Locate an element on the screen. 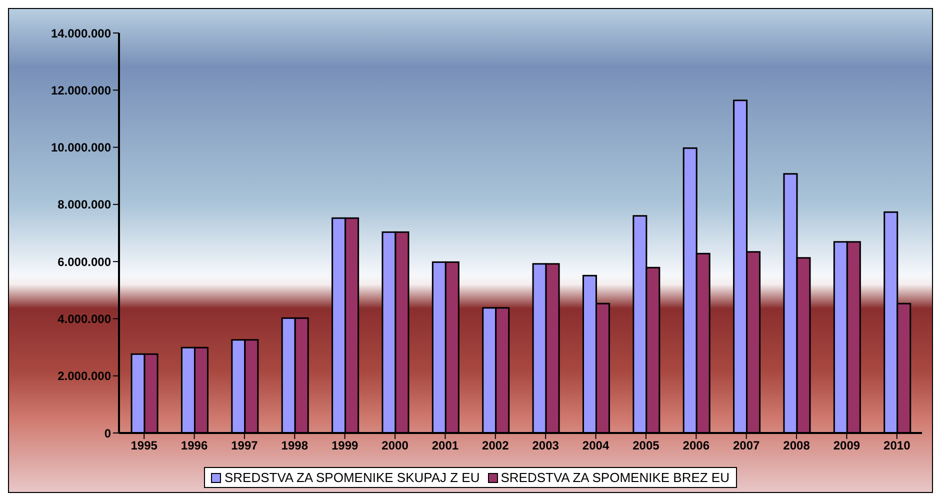  x-tick-label: 1995 is located at coordinates (144, 445).